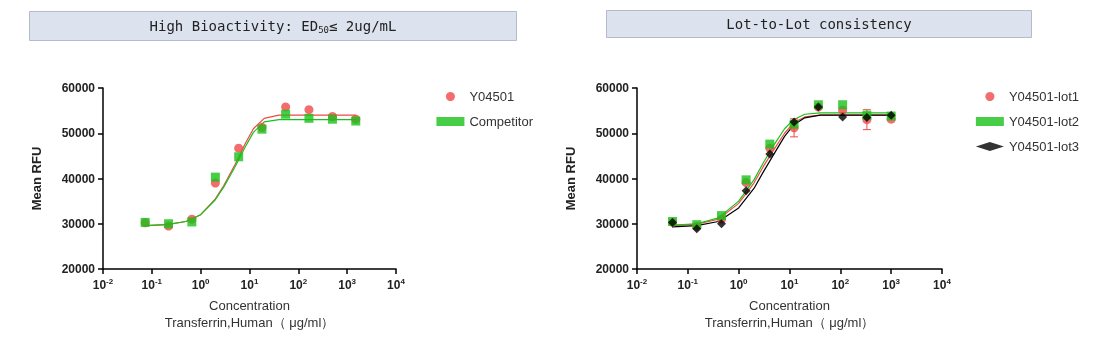  Describe the element at coordinates (501, 121) in the screenshot. I see `legend-label: Competitor` at that location.